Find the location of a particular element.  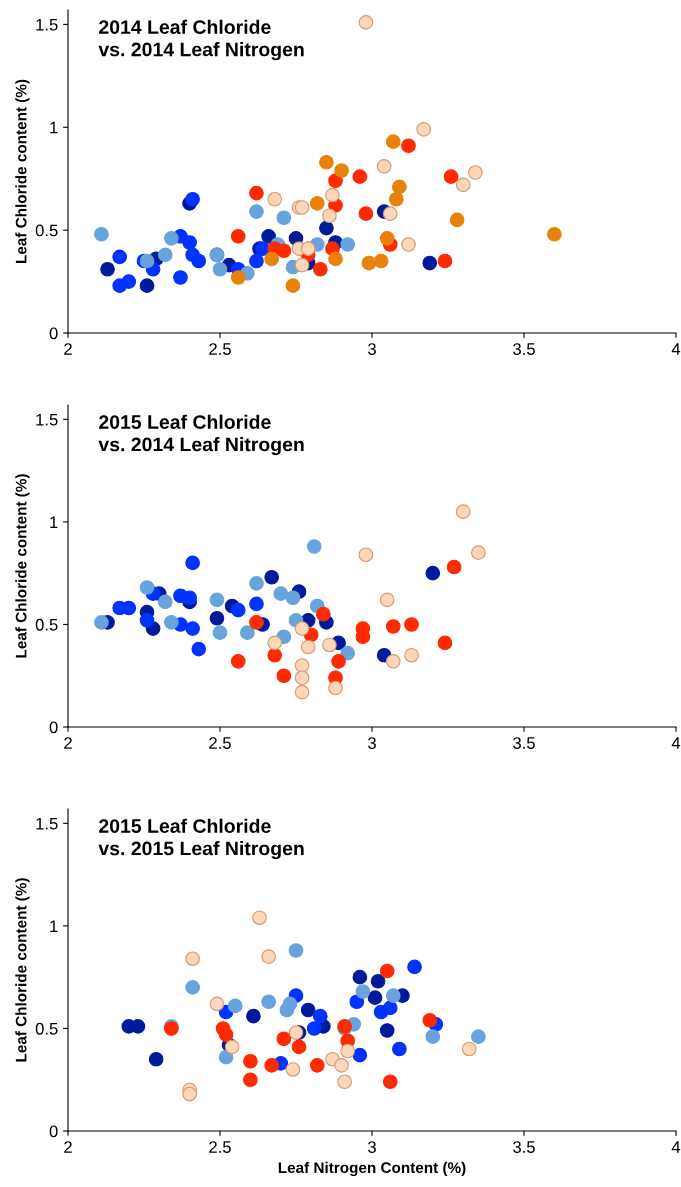

text: 2015 Leaf Chloride vs. 2015 Leaf Nitrogen is located at coordinates (201, 839).